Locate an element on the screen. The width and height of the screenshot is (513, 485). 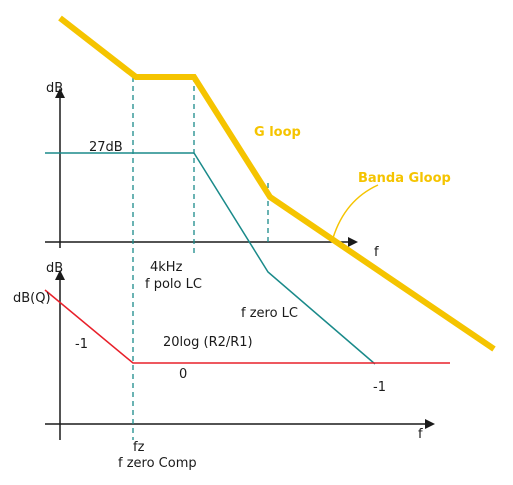
lower-x-arrow is located at coordinates (430, 424).